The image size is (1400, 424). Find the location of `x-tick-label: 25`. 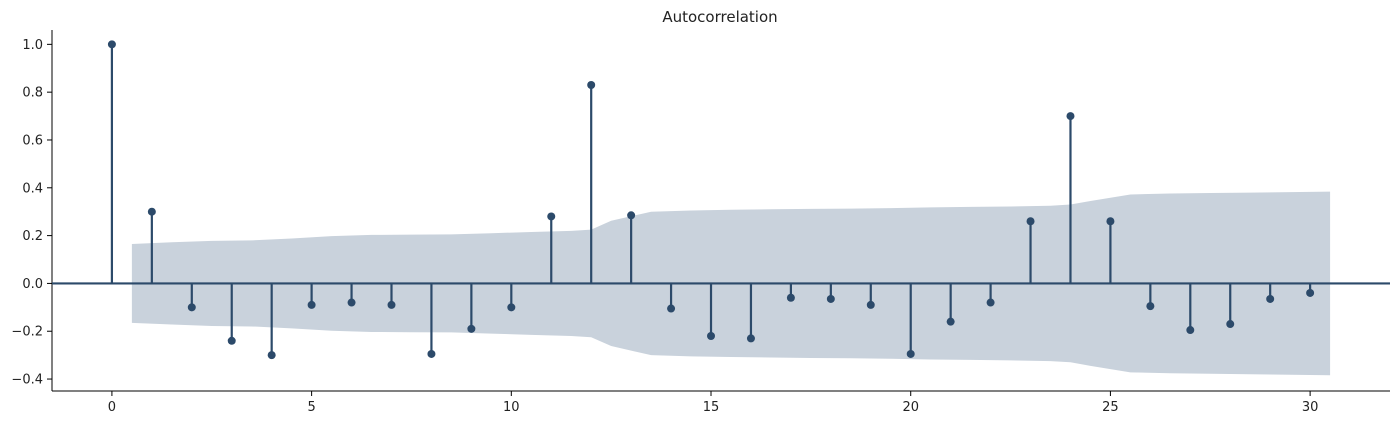

x-tick-label: 25 is located at coordinates (1110, 407).